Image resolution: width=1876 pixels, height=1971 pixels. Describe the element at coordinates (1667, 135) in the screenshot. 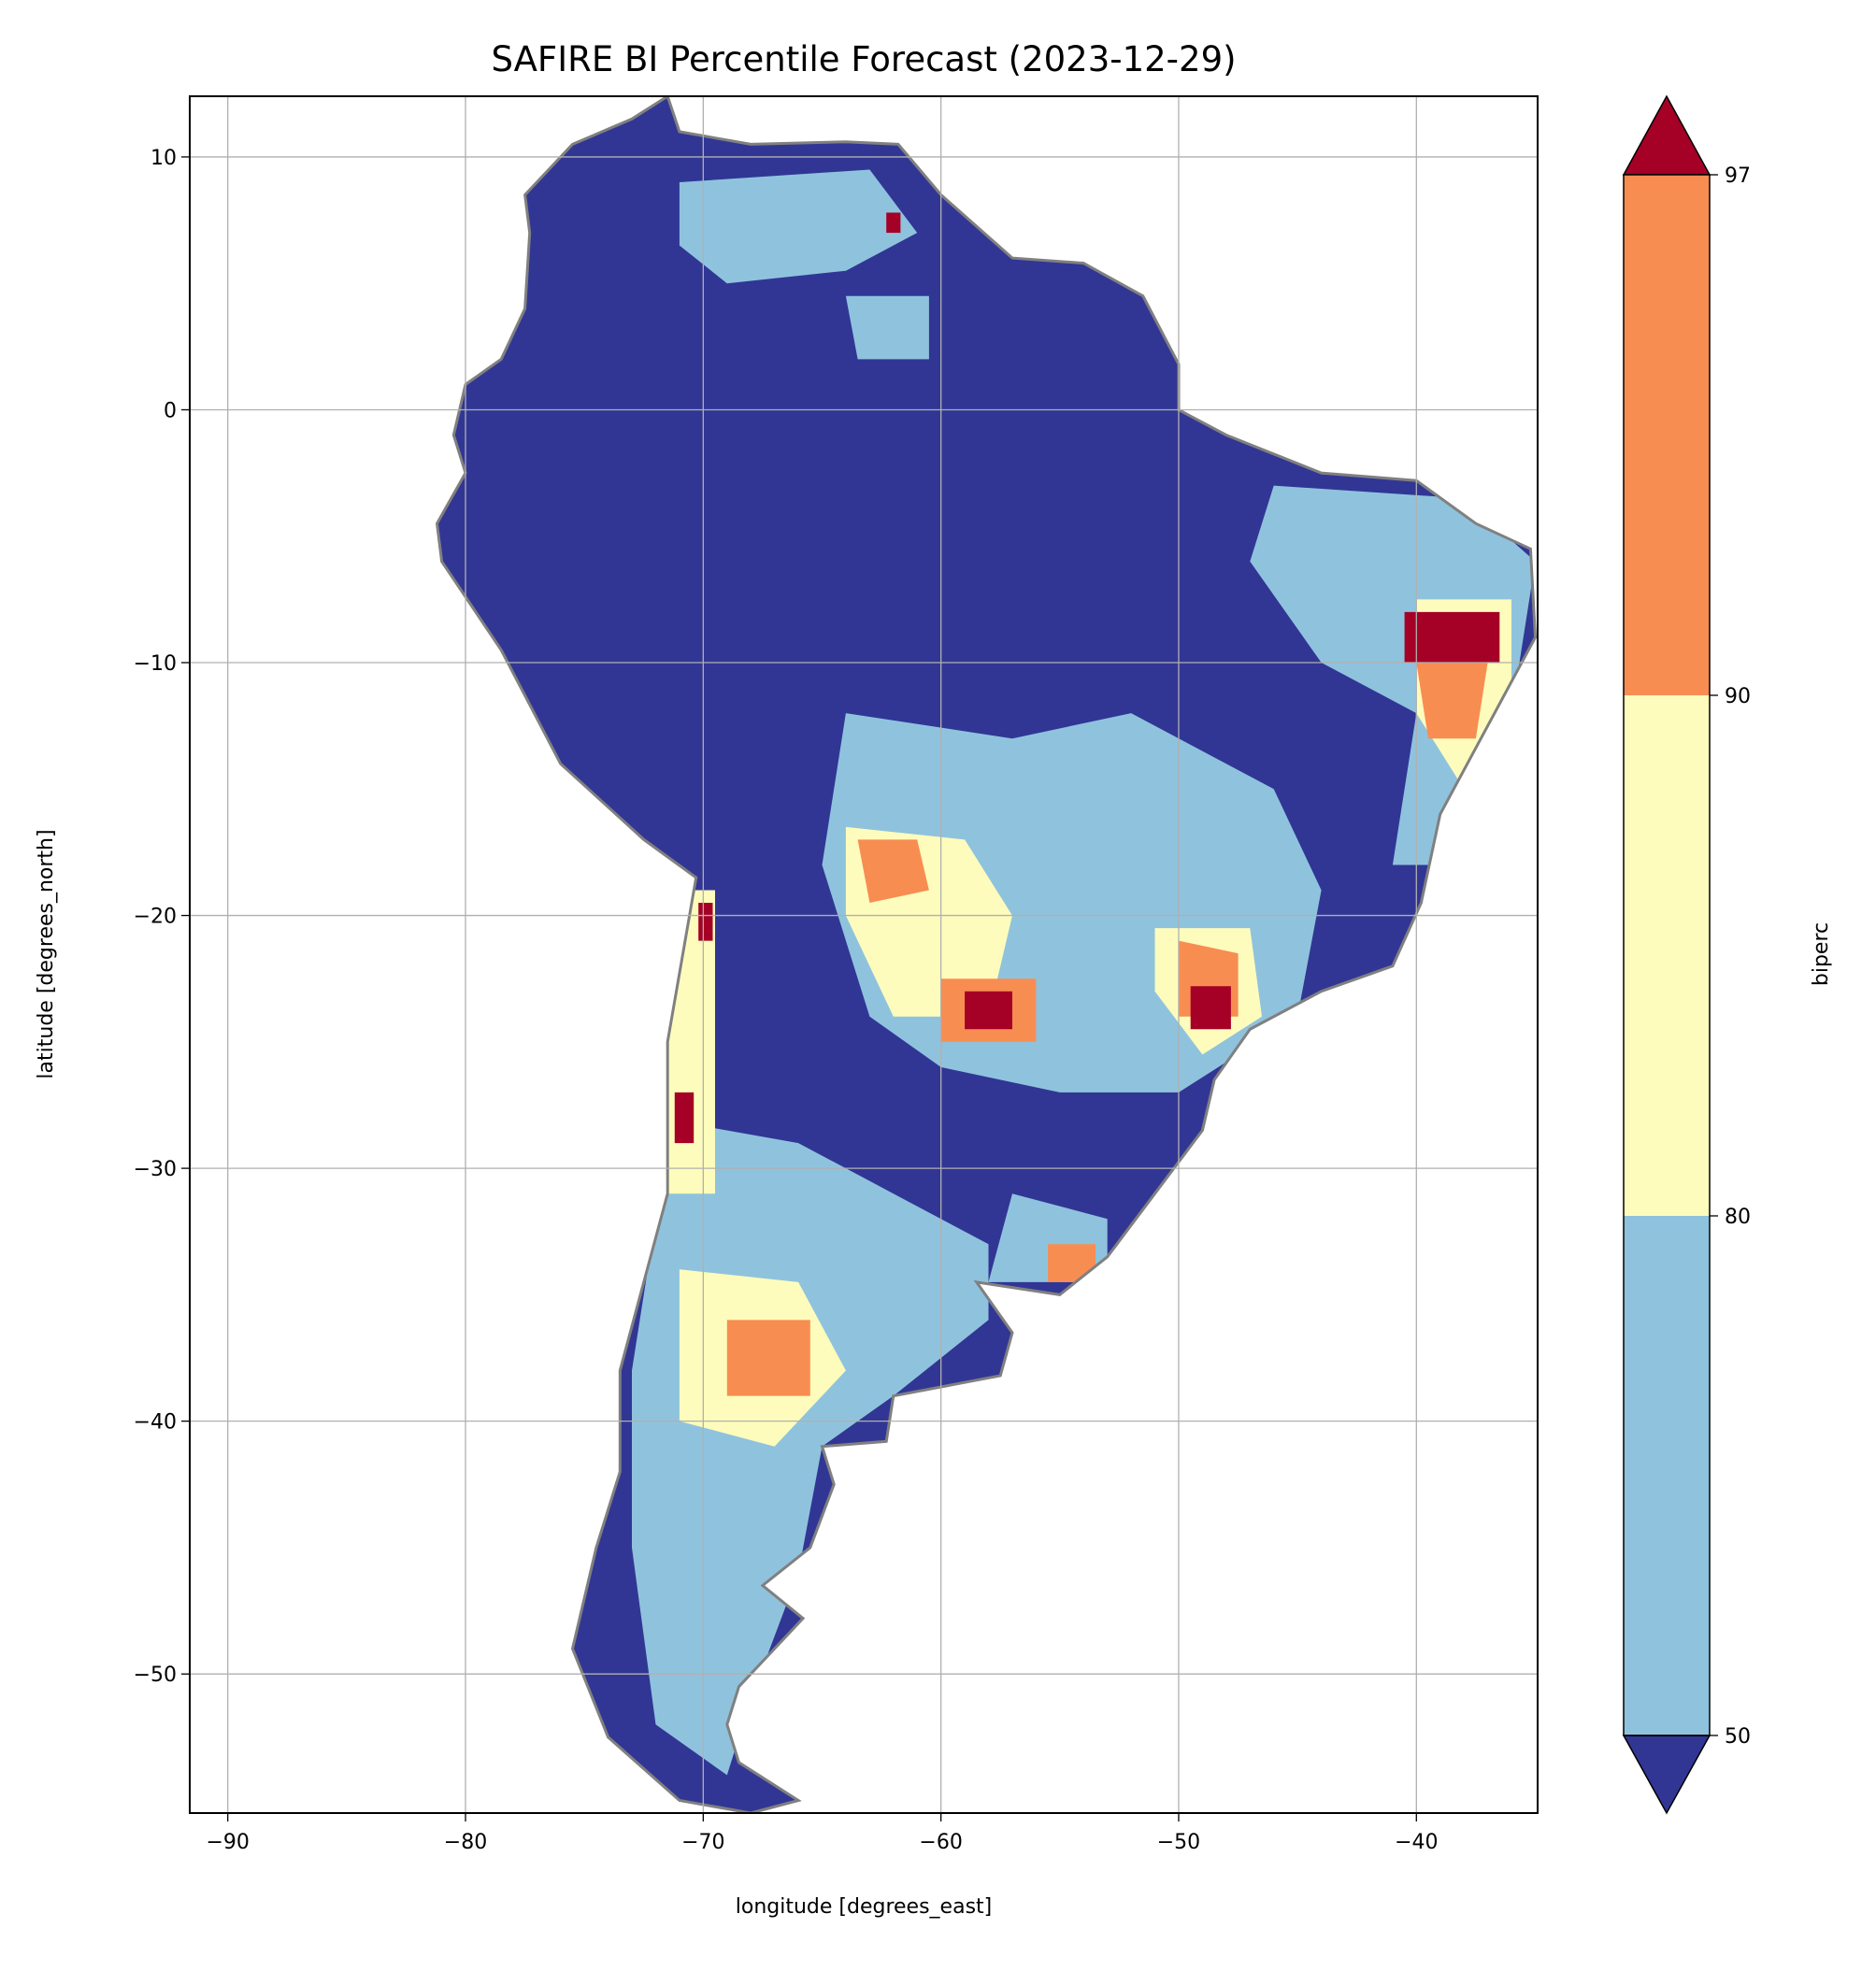

I see `colorbar-extend-max` at that location.